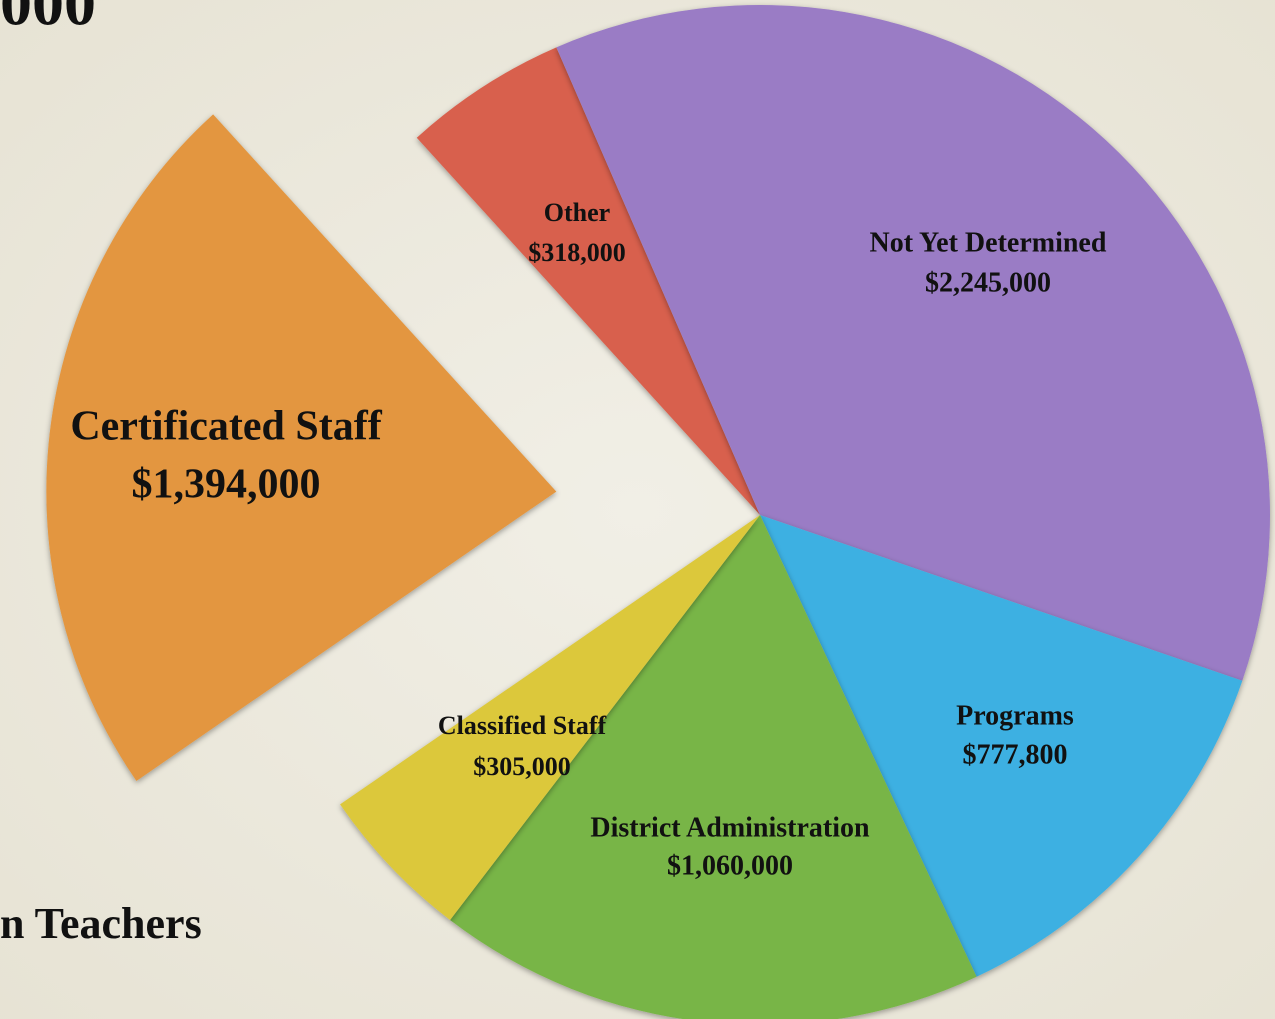 Image resolution: width=1275 pixels, height=1019 pixels. I want to click on slice-value-label: $2,245,000, so click(988, 282).